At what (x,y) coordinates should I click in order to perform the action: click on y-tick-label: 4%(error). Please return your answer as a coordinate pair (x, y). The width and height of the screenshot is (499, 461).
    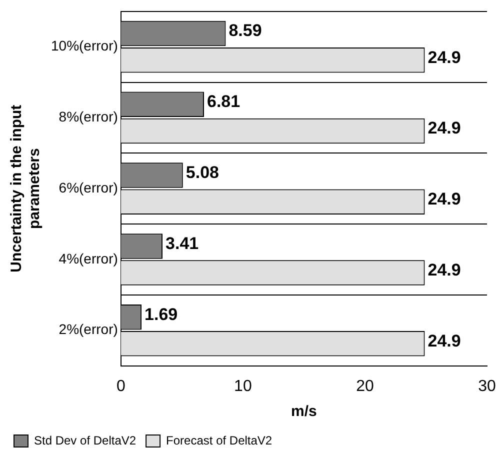
    Looking at the image, I should click on (88, 258).